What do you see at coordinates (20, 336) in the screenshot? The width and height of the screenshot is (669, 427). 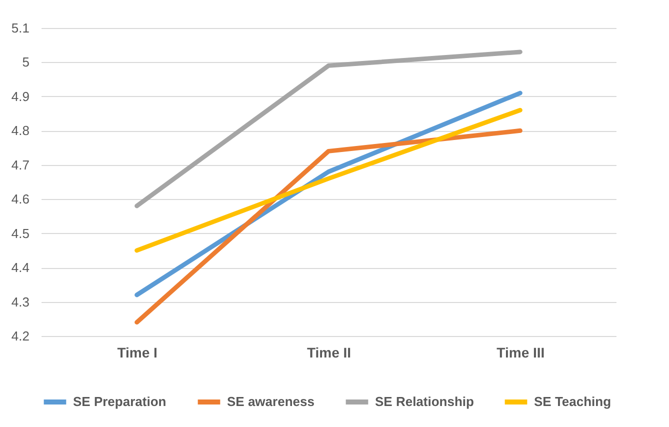 I see `y-tick-label: 4.2` at bounding box center [20, 336].